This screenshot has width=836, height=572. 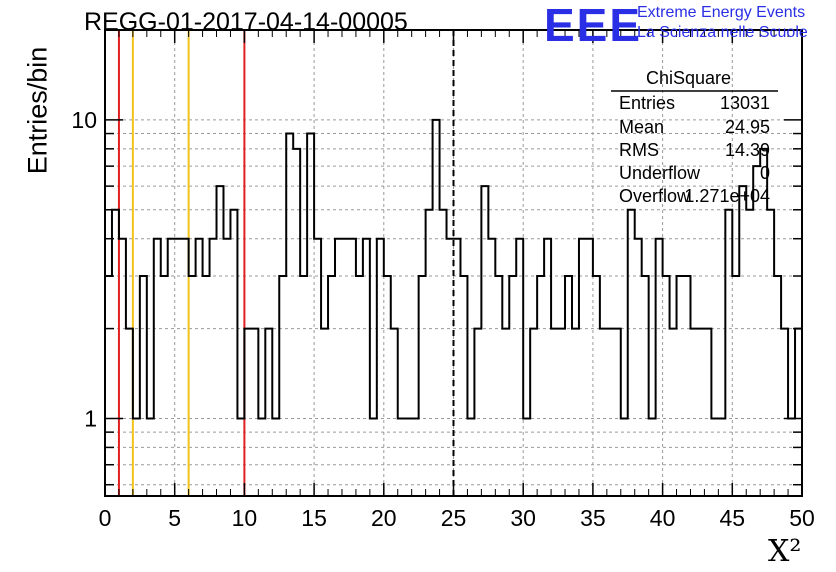 I want to click on x-tick-label: 10, so click(x=245, y=518).